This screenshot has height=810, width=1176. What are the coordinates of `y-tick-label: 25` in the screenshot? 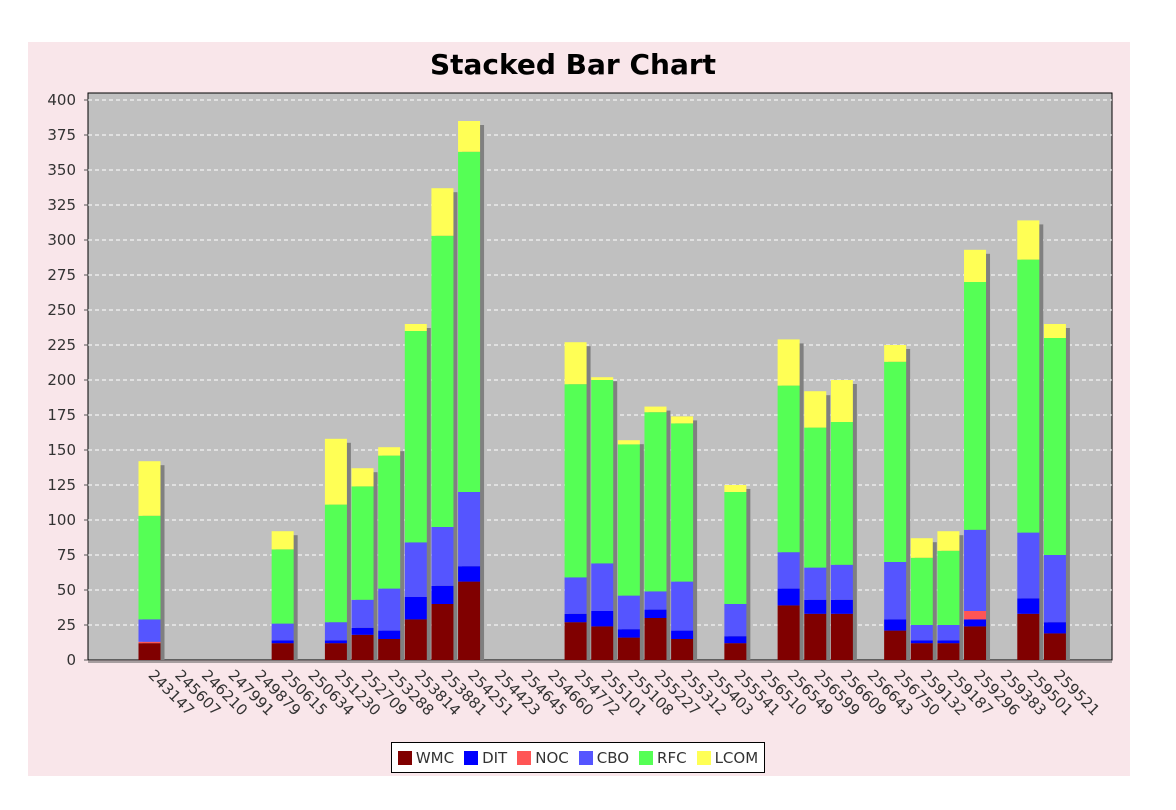 It's located at (66, 625).